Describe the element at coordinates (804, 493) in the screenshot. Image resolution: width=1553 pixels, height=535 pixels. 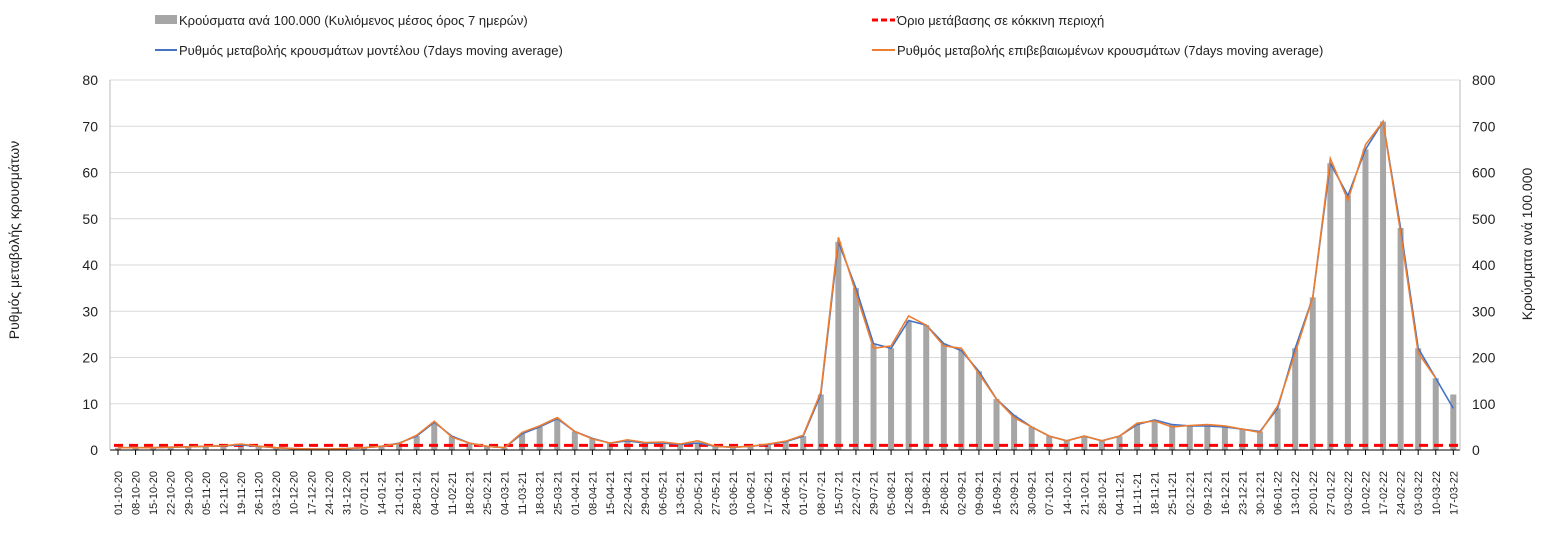
I see `x-tick-label: 01-07-21` at that location.